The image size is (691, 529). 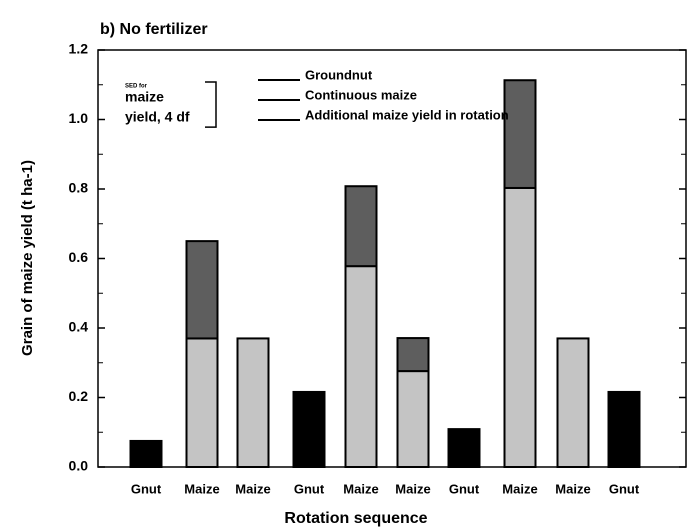 I want to click on y-tick-label: 0.4, so click(x=79, y=327).